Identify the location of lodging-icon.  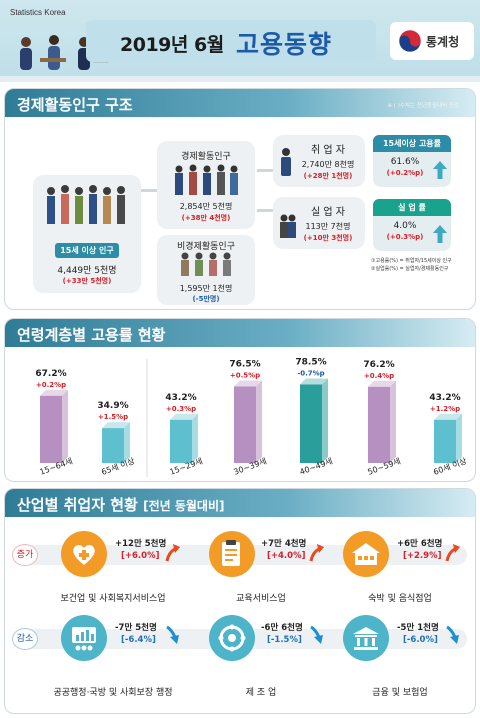
(366, 554).